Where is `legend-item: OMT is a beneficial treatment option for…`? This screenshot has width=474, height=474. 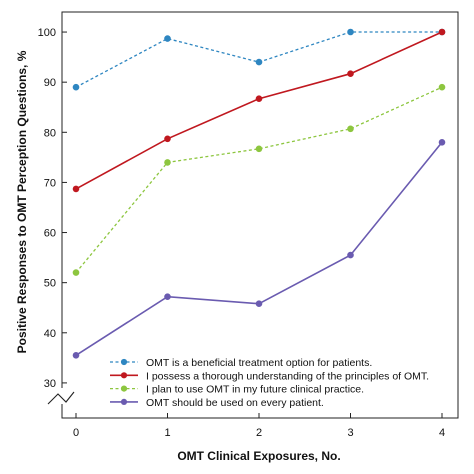 legend-item: OMT is a beneficial treatment option for… is located at coordinates (241, 363).